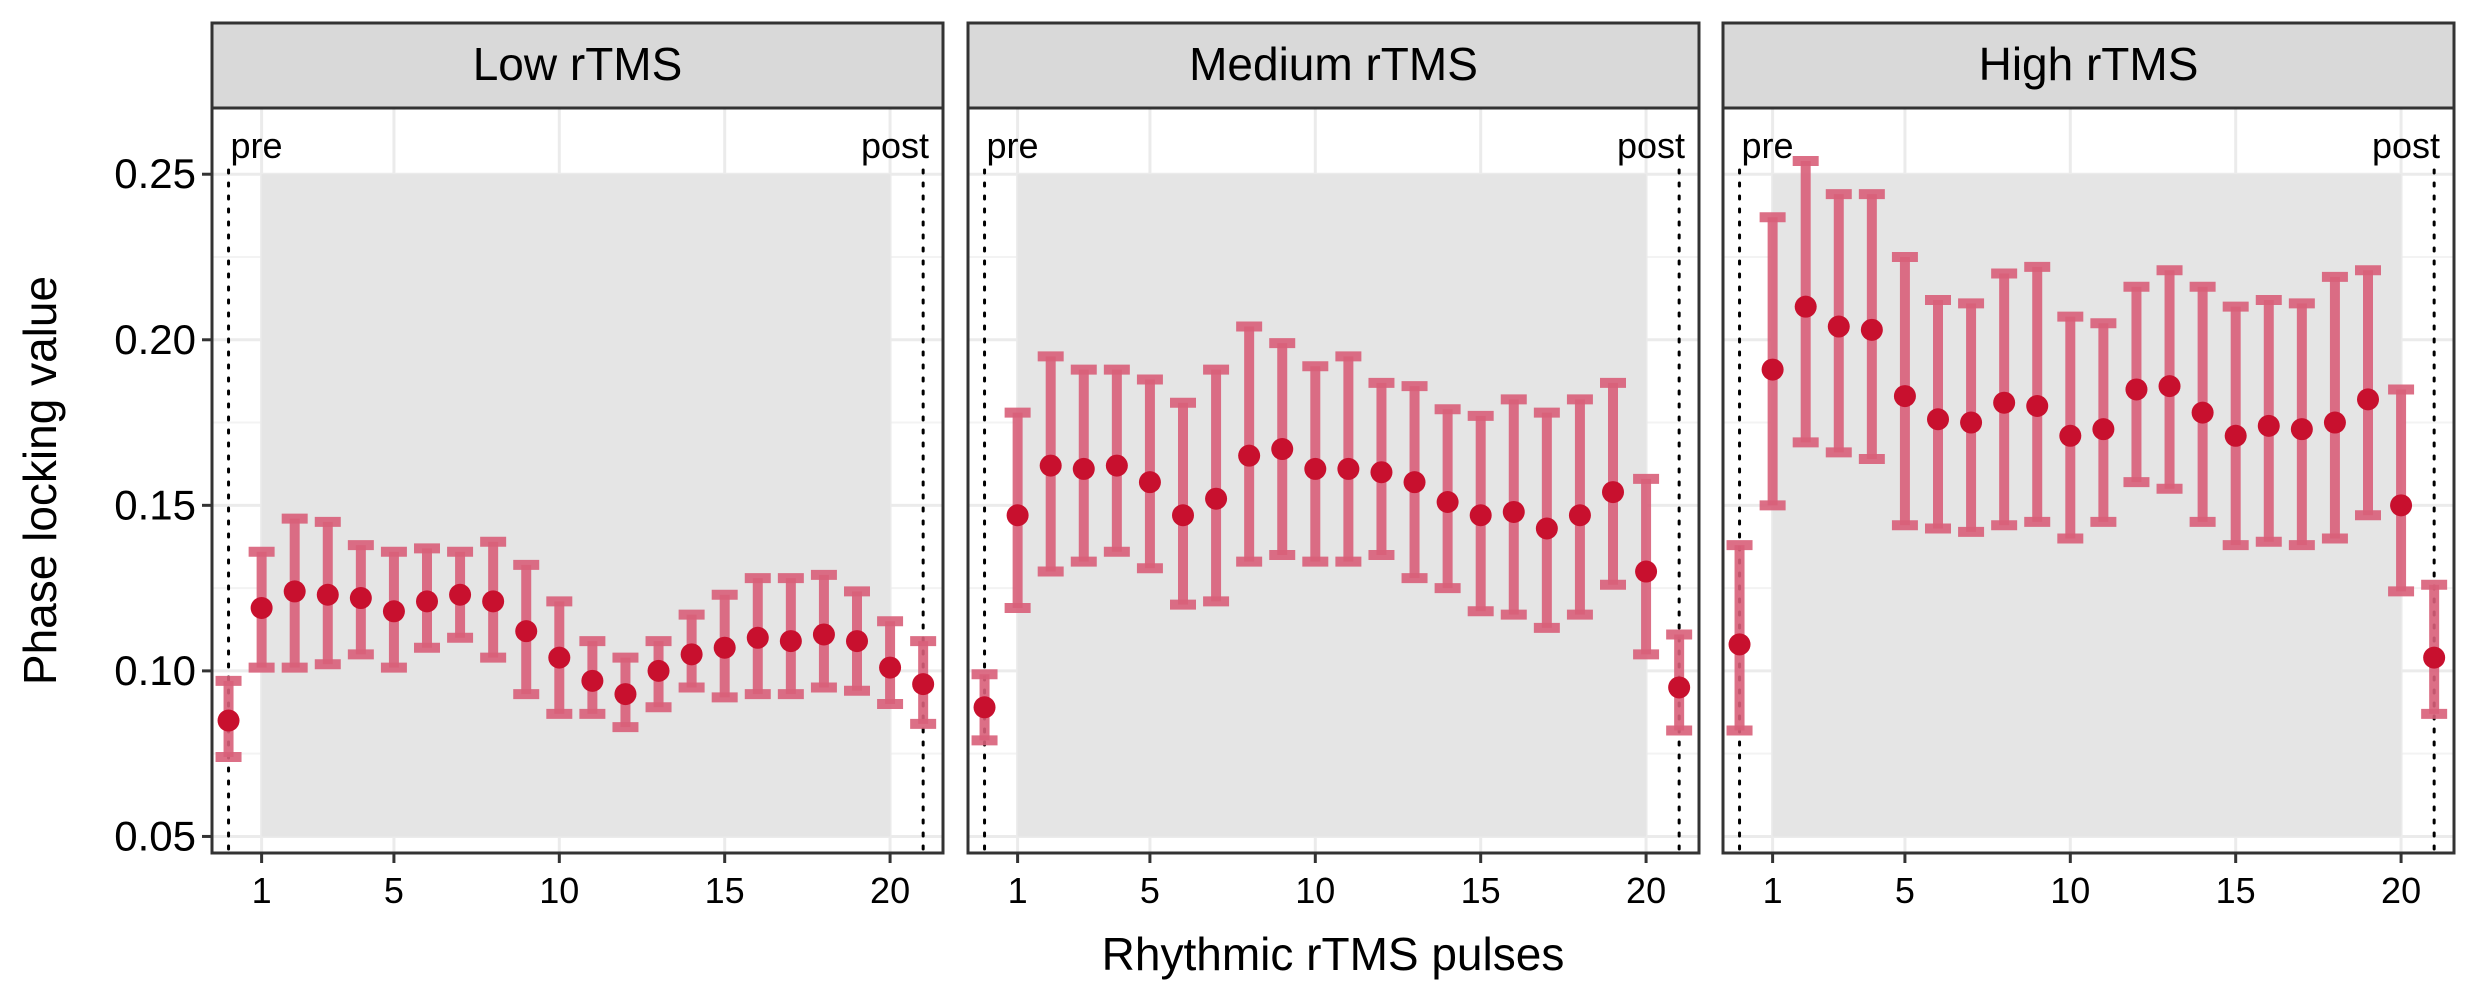 The height and width of the screenshot is (1008, 2480). What do you see at coordinates (155, 173) in the screenshot?
I see `y-tick-label: 0.25` at bounding box center [155, 173].